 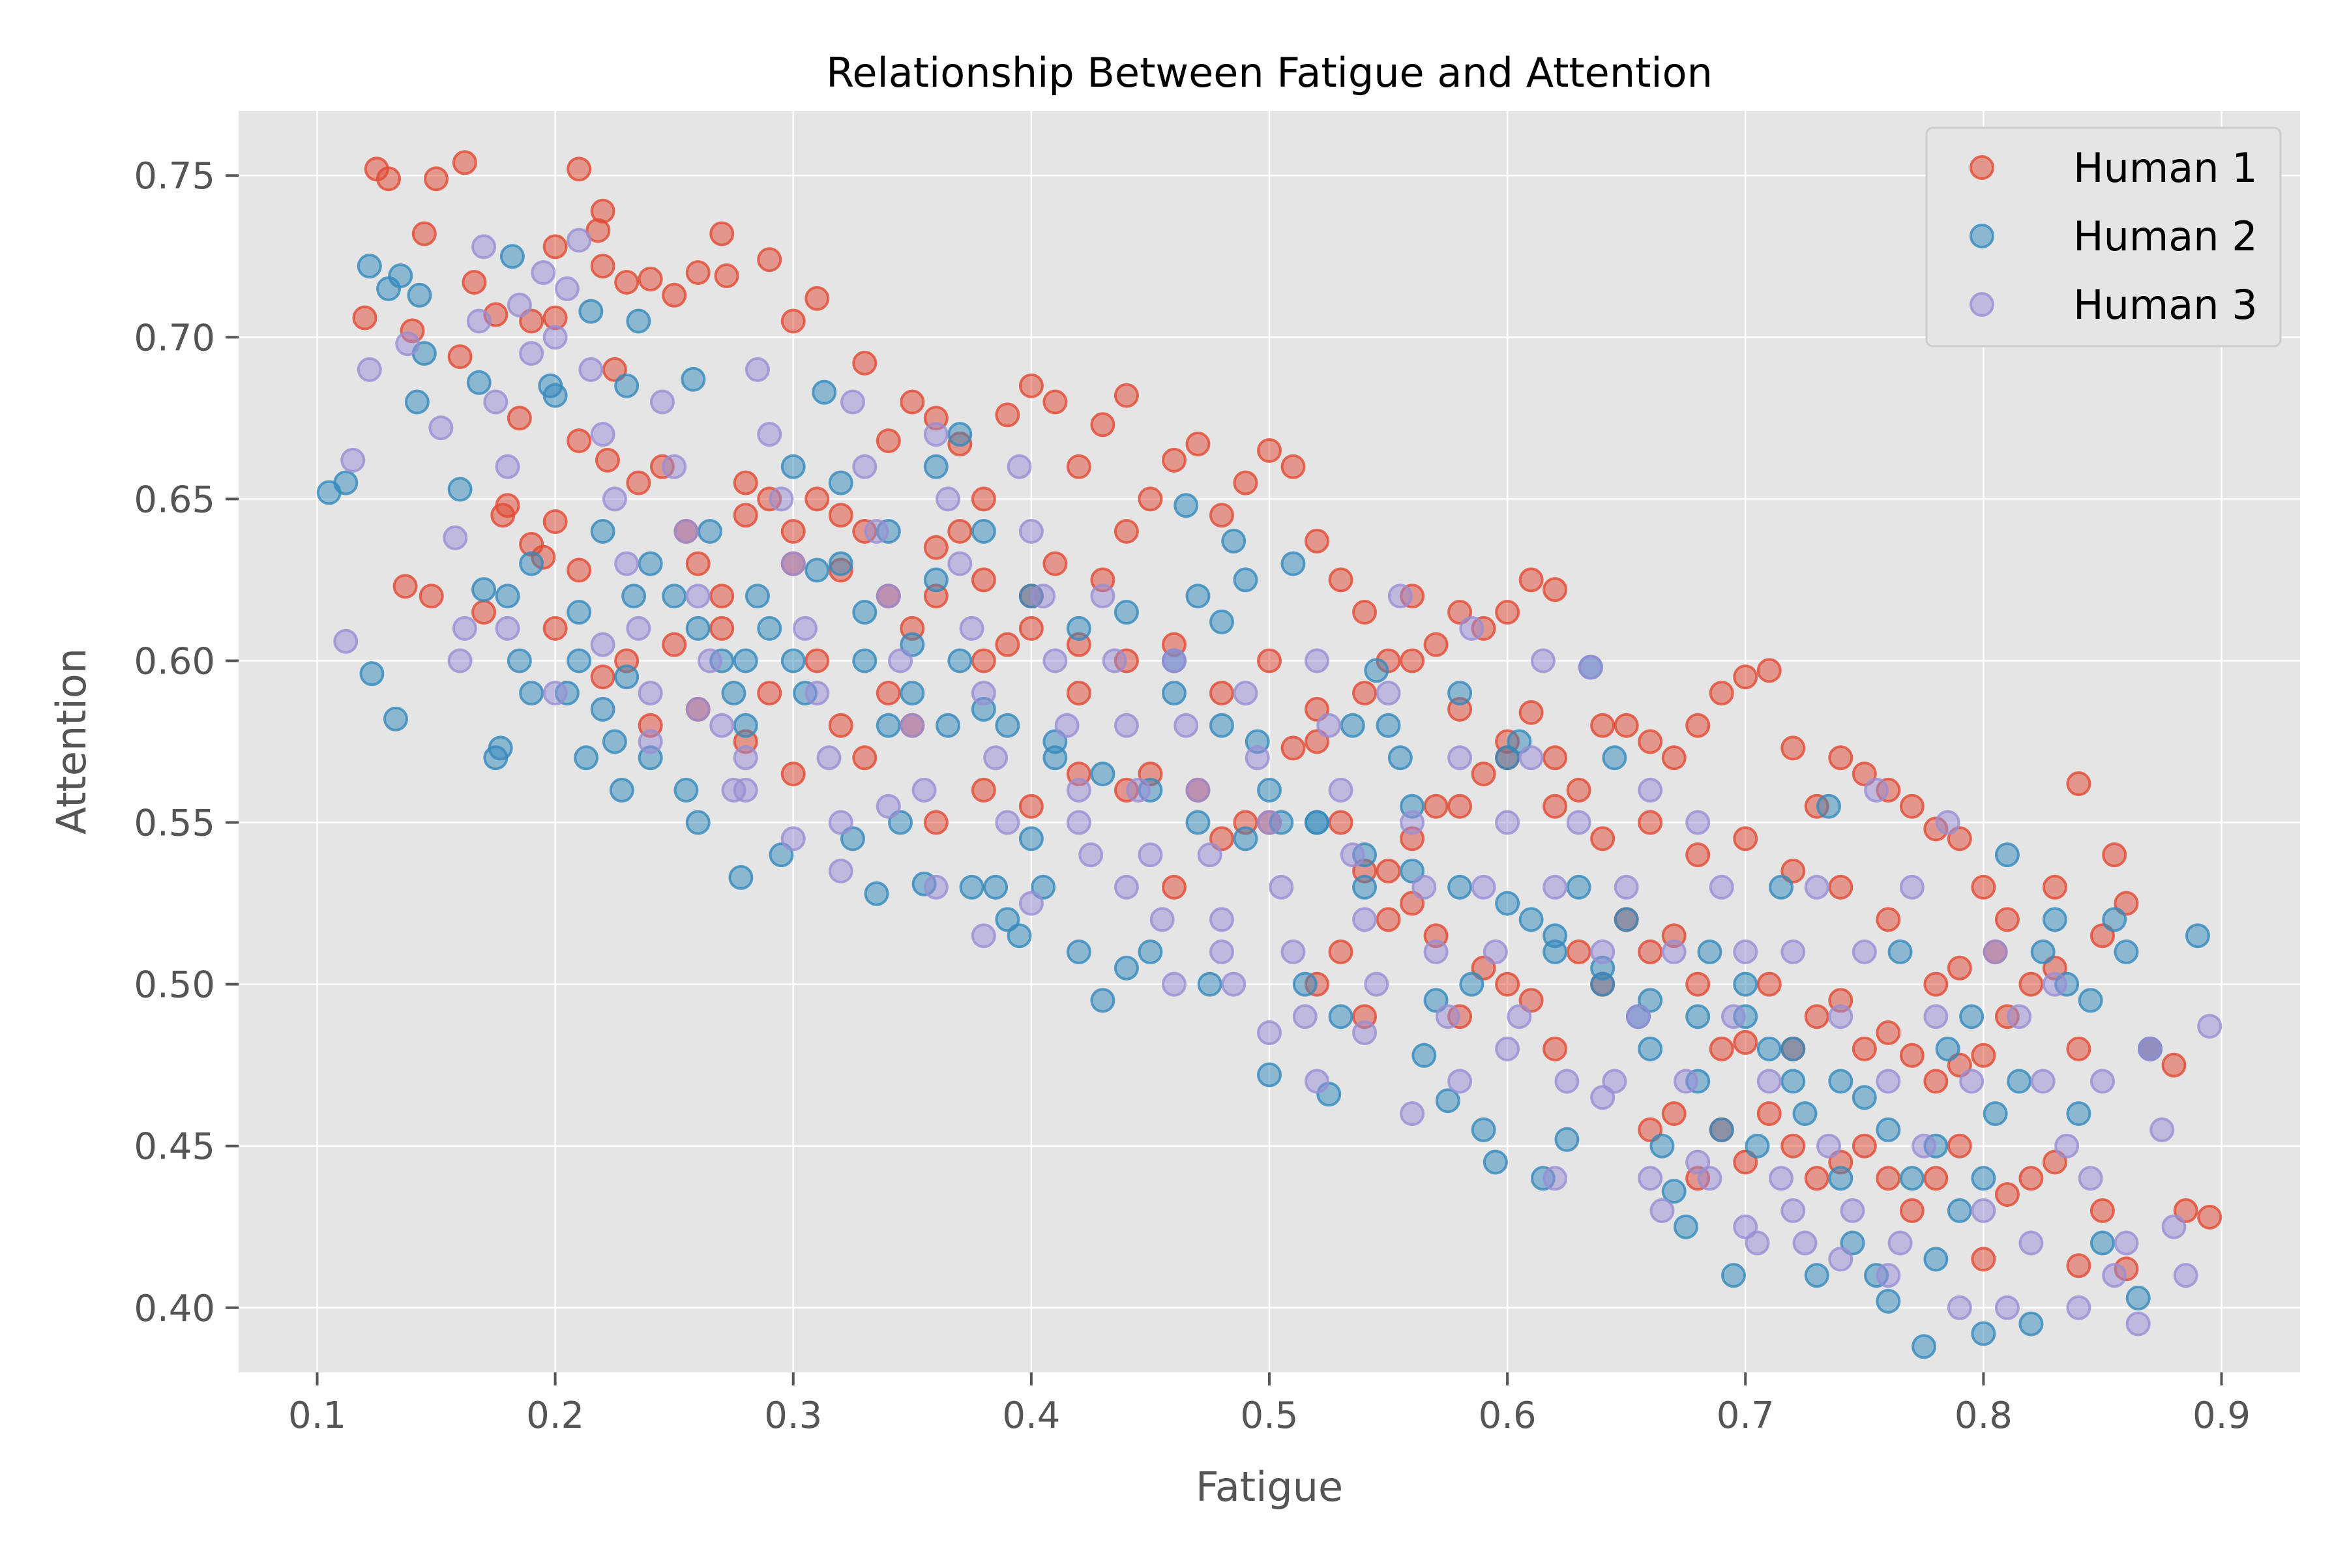 What do you see at coordinates (186, 742) in the screenshot?
I see `y-axis: 0.40 0.45 0.50 0.55 0.60 0.65 0.70 0.75` at bounding box center [186, 742].